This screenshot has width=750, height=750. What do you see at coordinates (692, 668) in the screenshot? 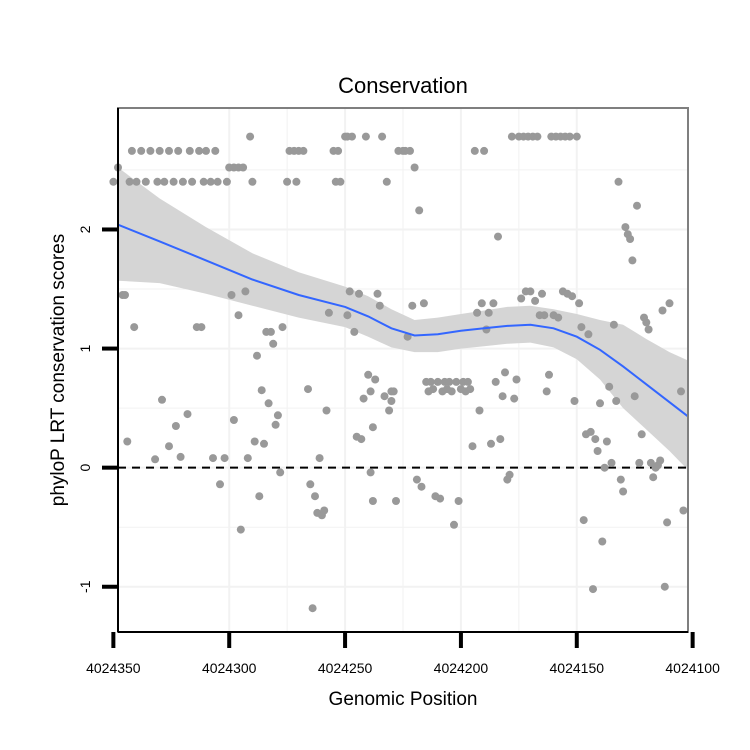
I see `x-tick-label: 4024100` at bounding box center [692, 668].